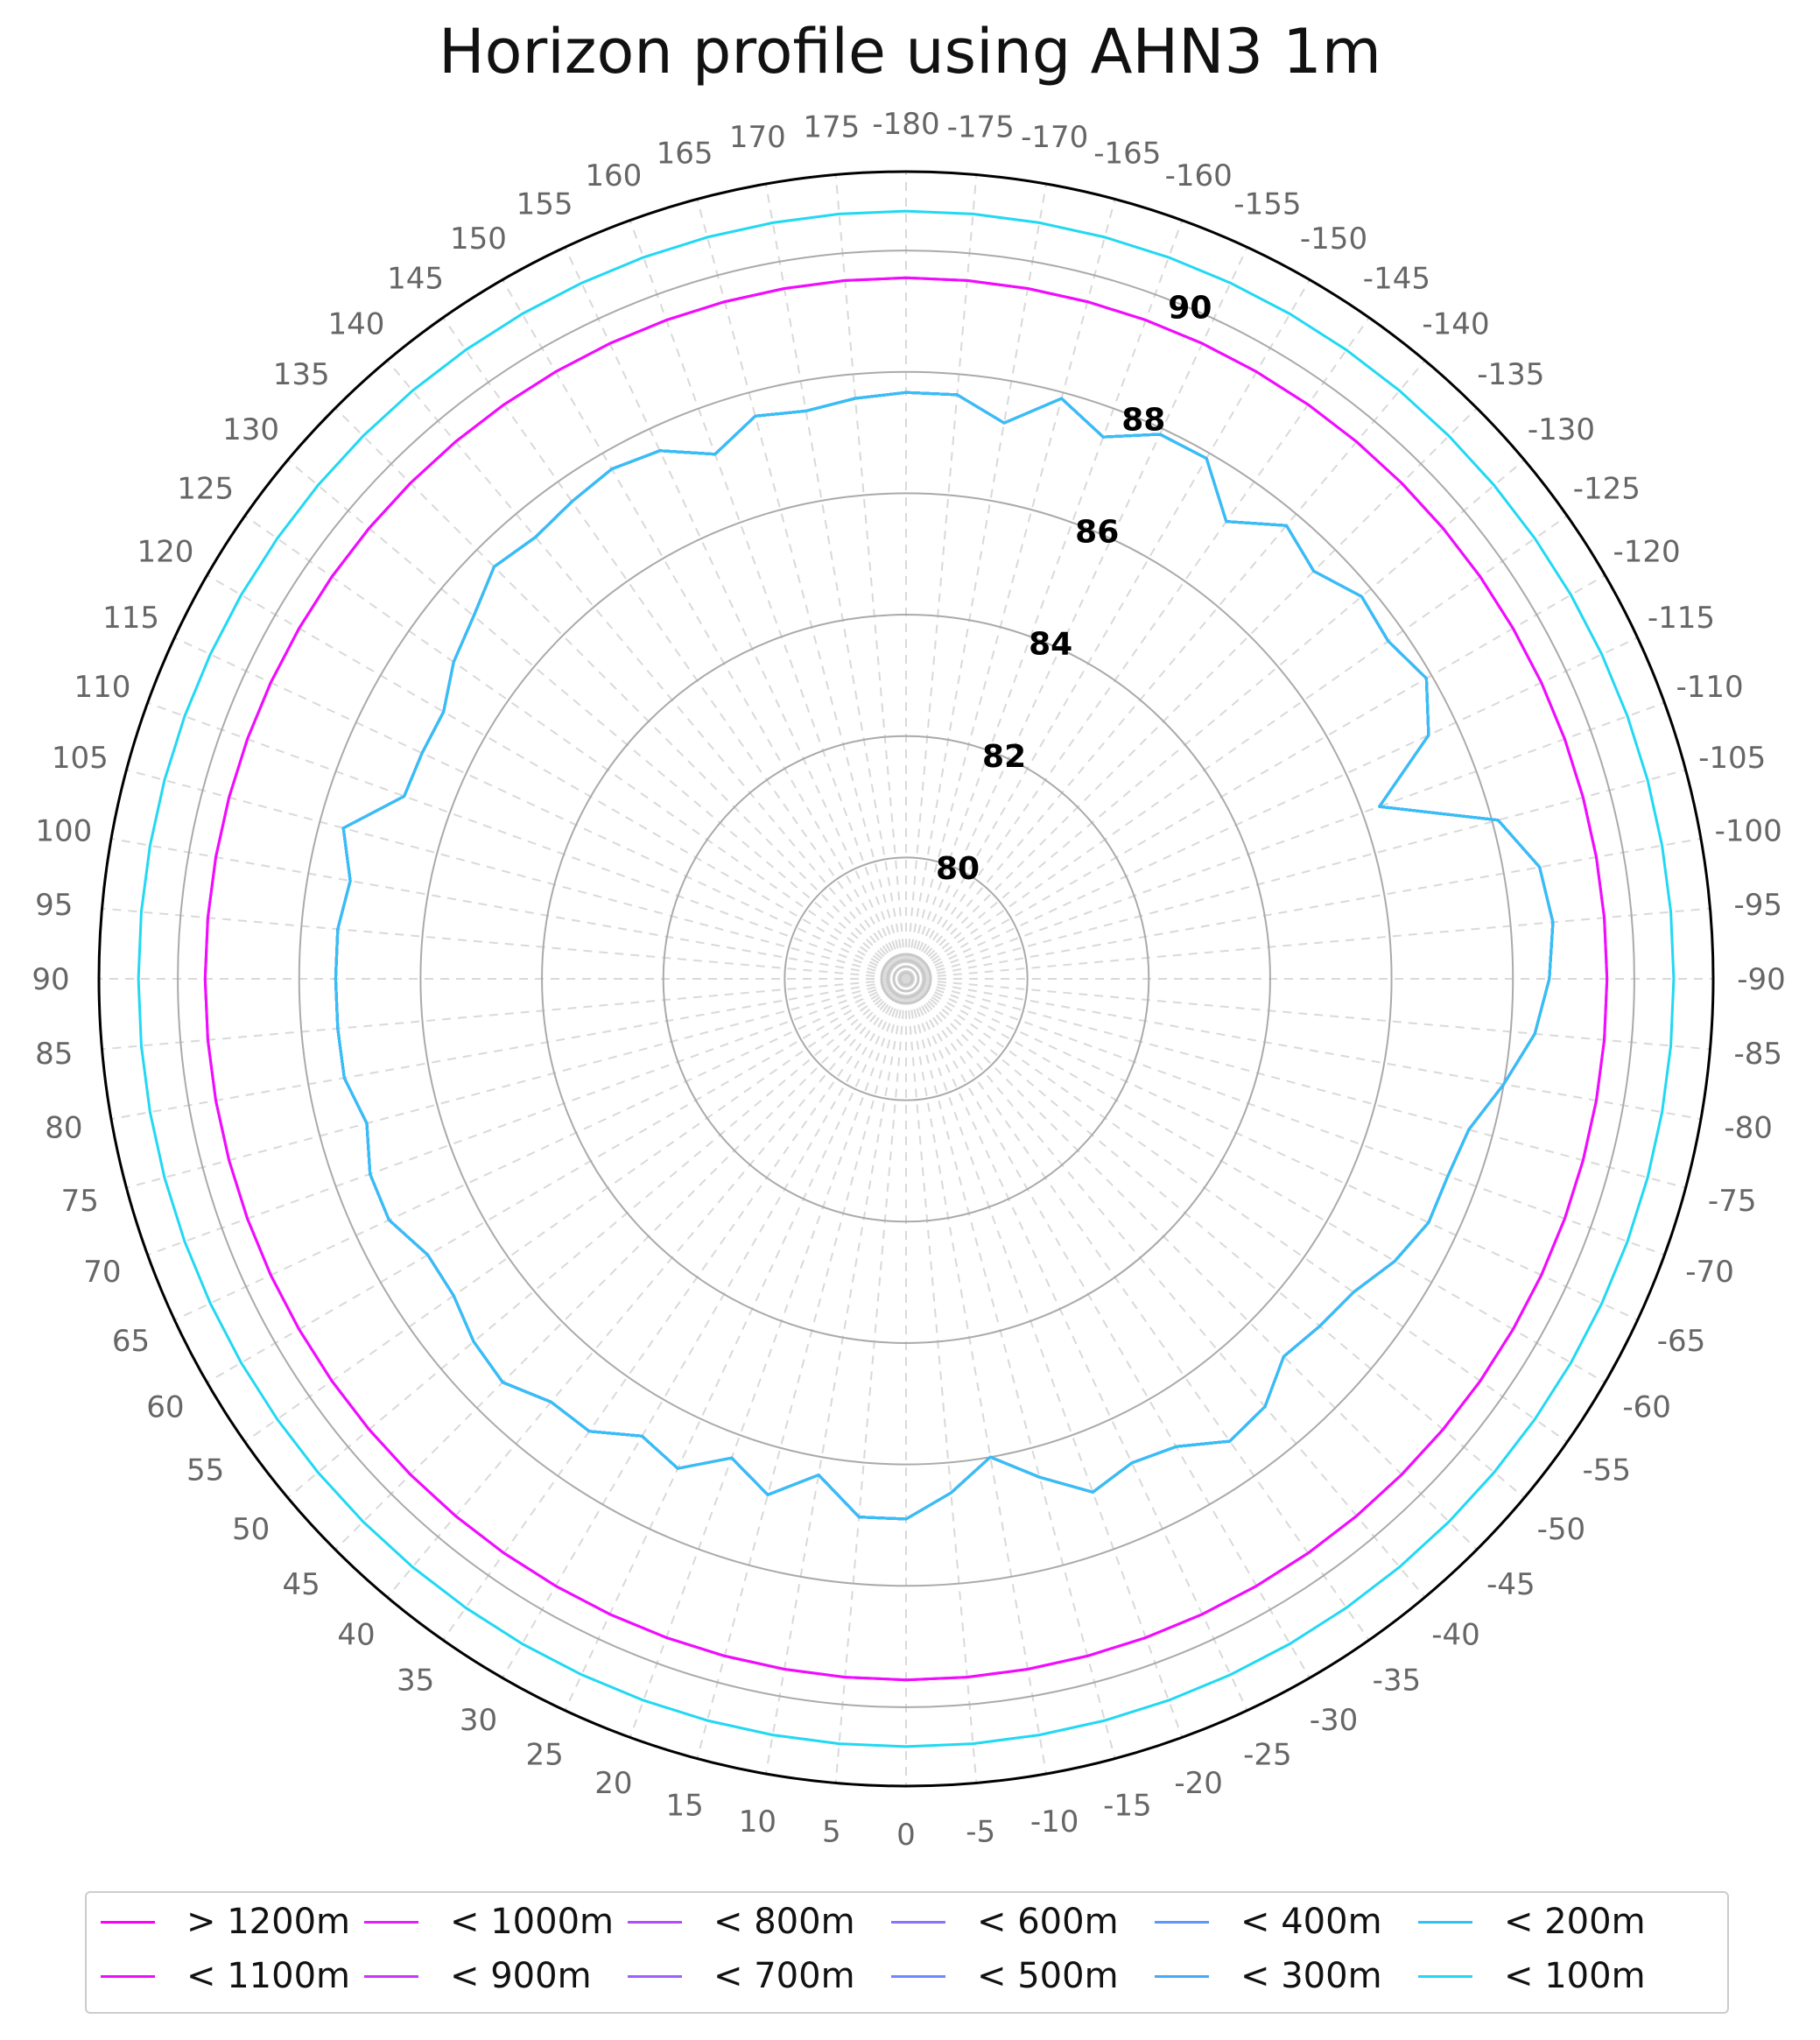 The width and height of the screenshot is (1820, 2040). What do you see at coordinates (910, 52) in the screenshot?
I see `chart-title: Horizon profile using AHN3 1m` at bounding box center [910, 52].